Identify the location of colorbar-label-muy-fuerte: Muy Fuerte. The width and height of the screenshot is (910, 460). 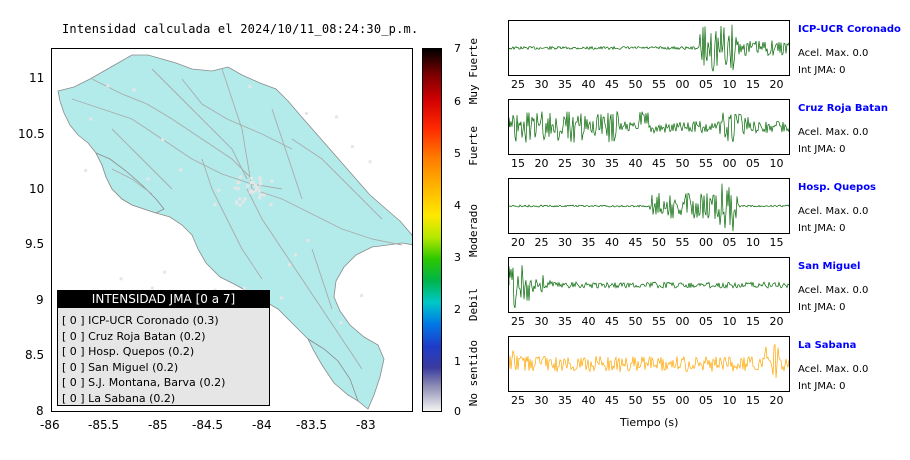
(473, 71).